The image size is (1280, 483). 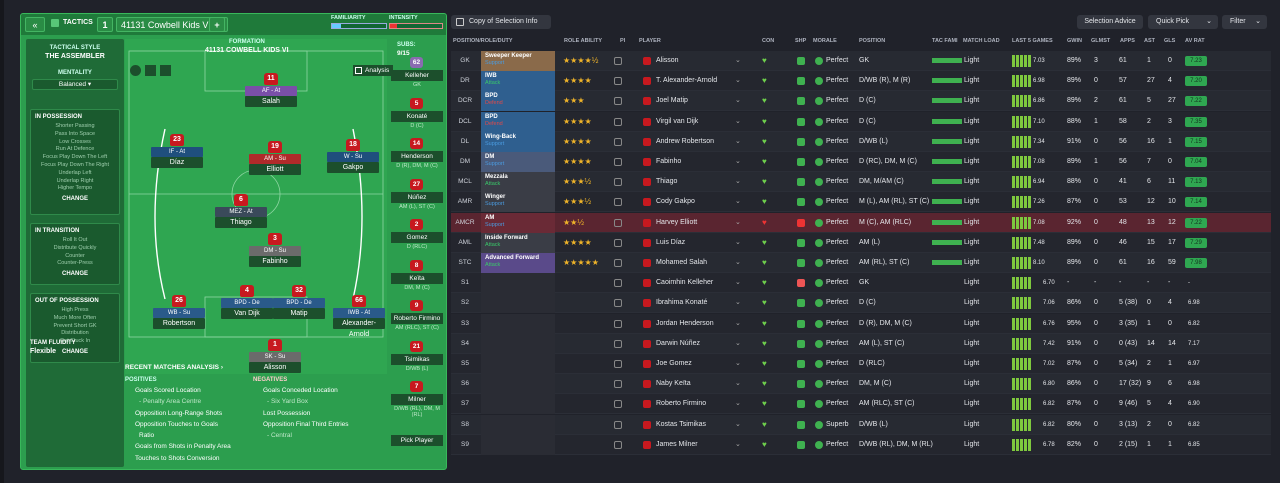 What do you see at coordinates (678, 343) in the screenshot?
I see `player-name: Darwin Núñez` at bounding box center [678, 343].